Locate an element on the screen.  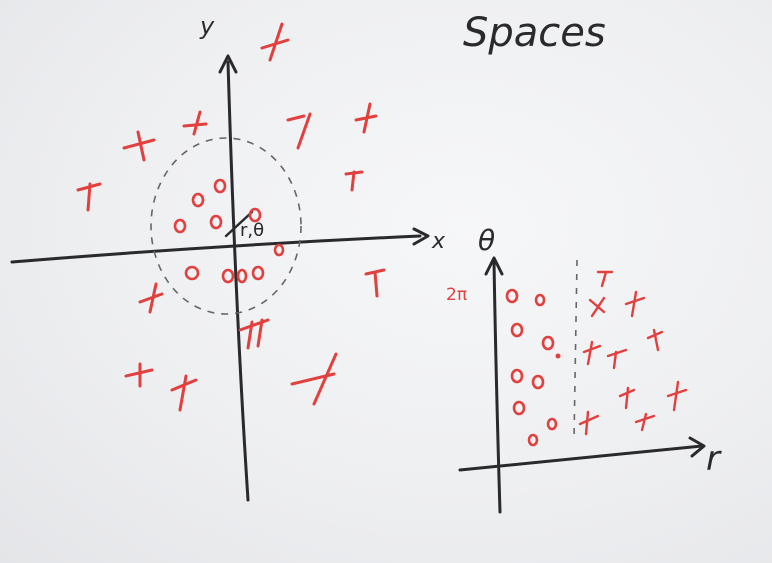
decision-circle is located at coordinates (226, 226).